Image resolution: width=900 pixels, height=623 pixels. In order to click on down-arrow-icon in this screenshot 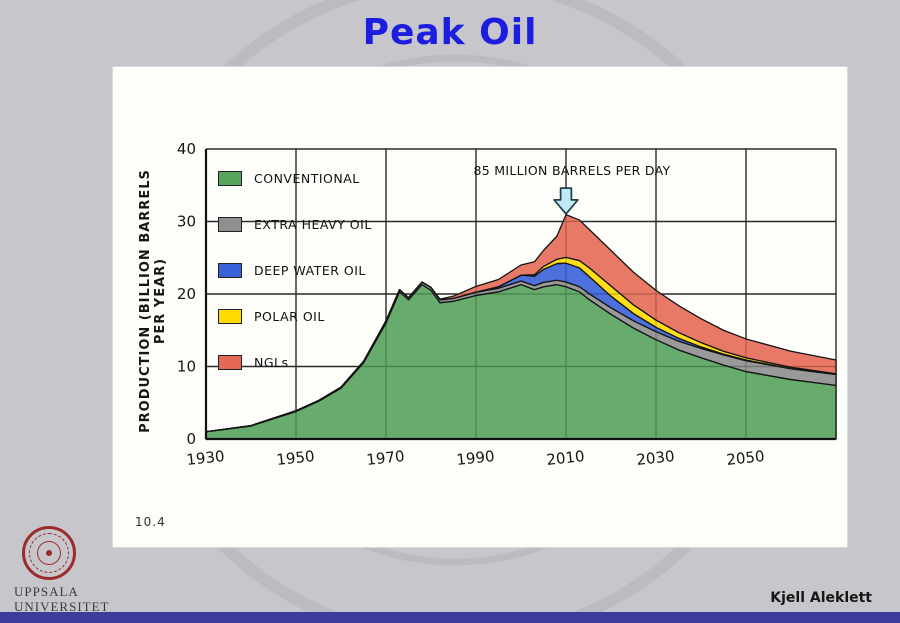, I will do `click(566, 201)`.